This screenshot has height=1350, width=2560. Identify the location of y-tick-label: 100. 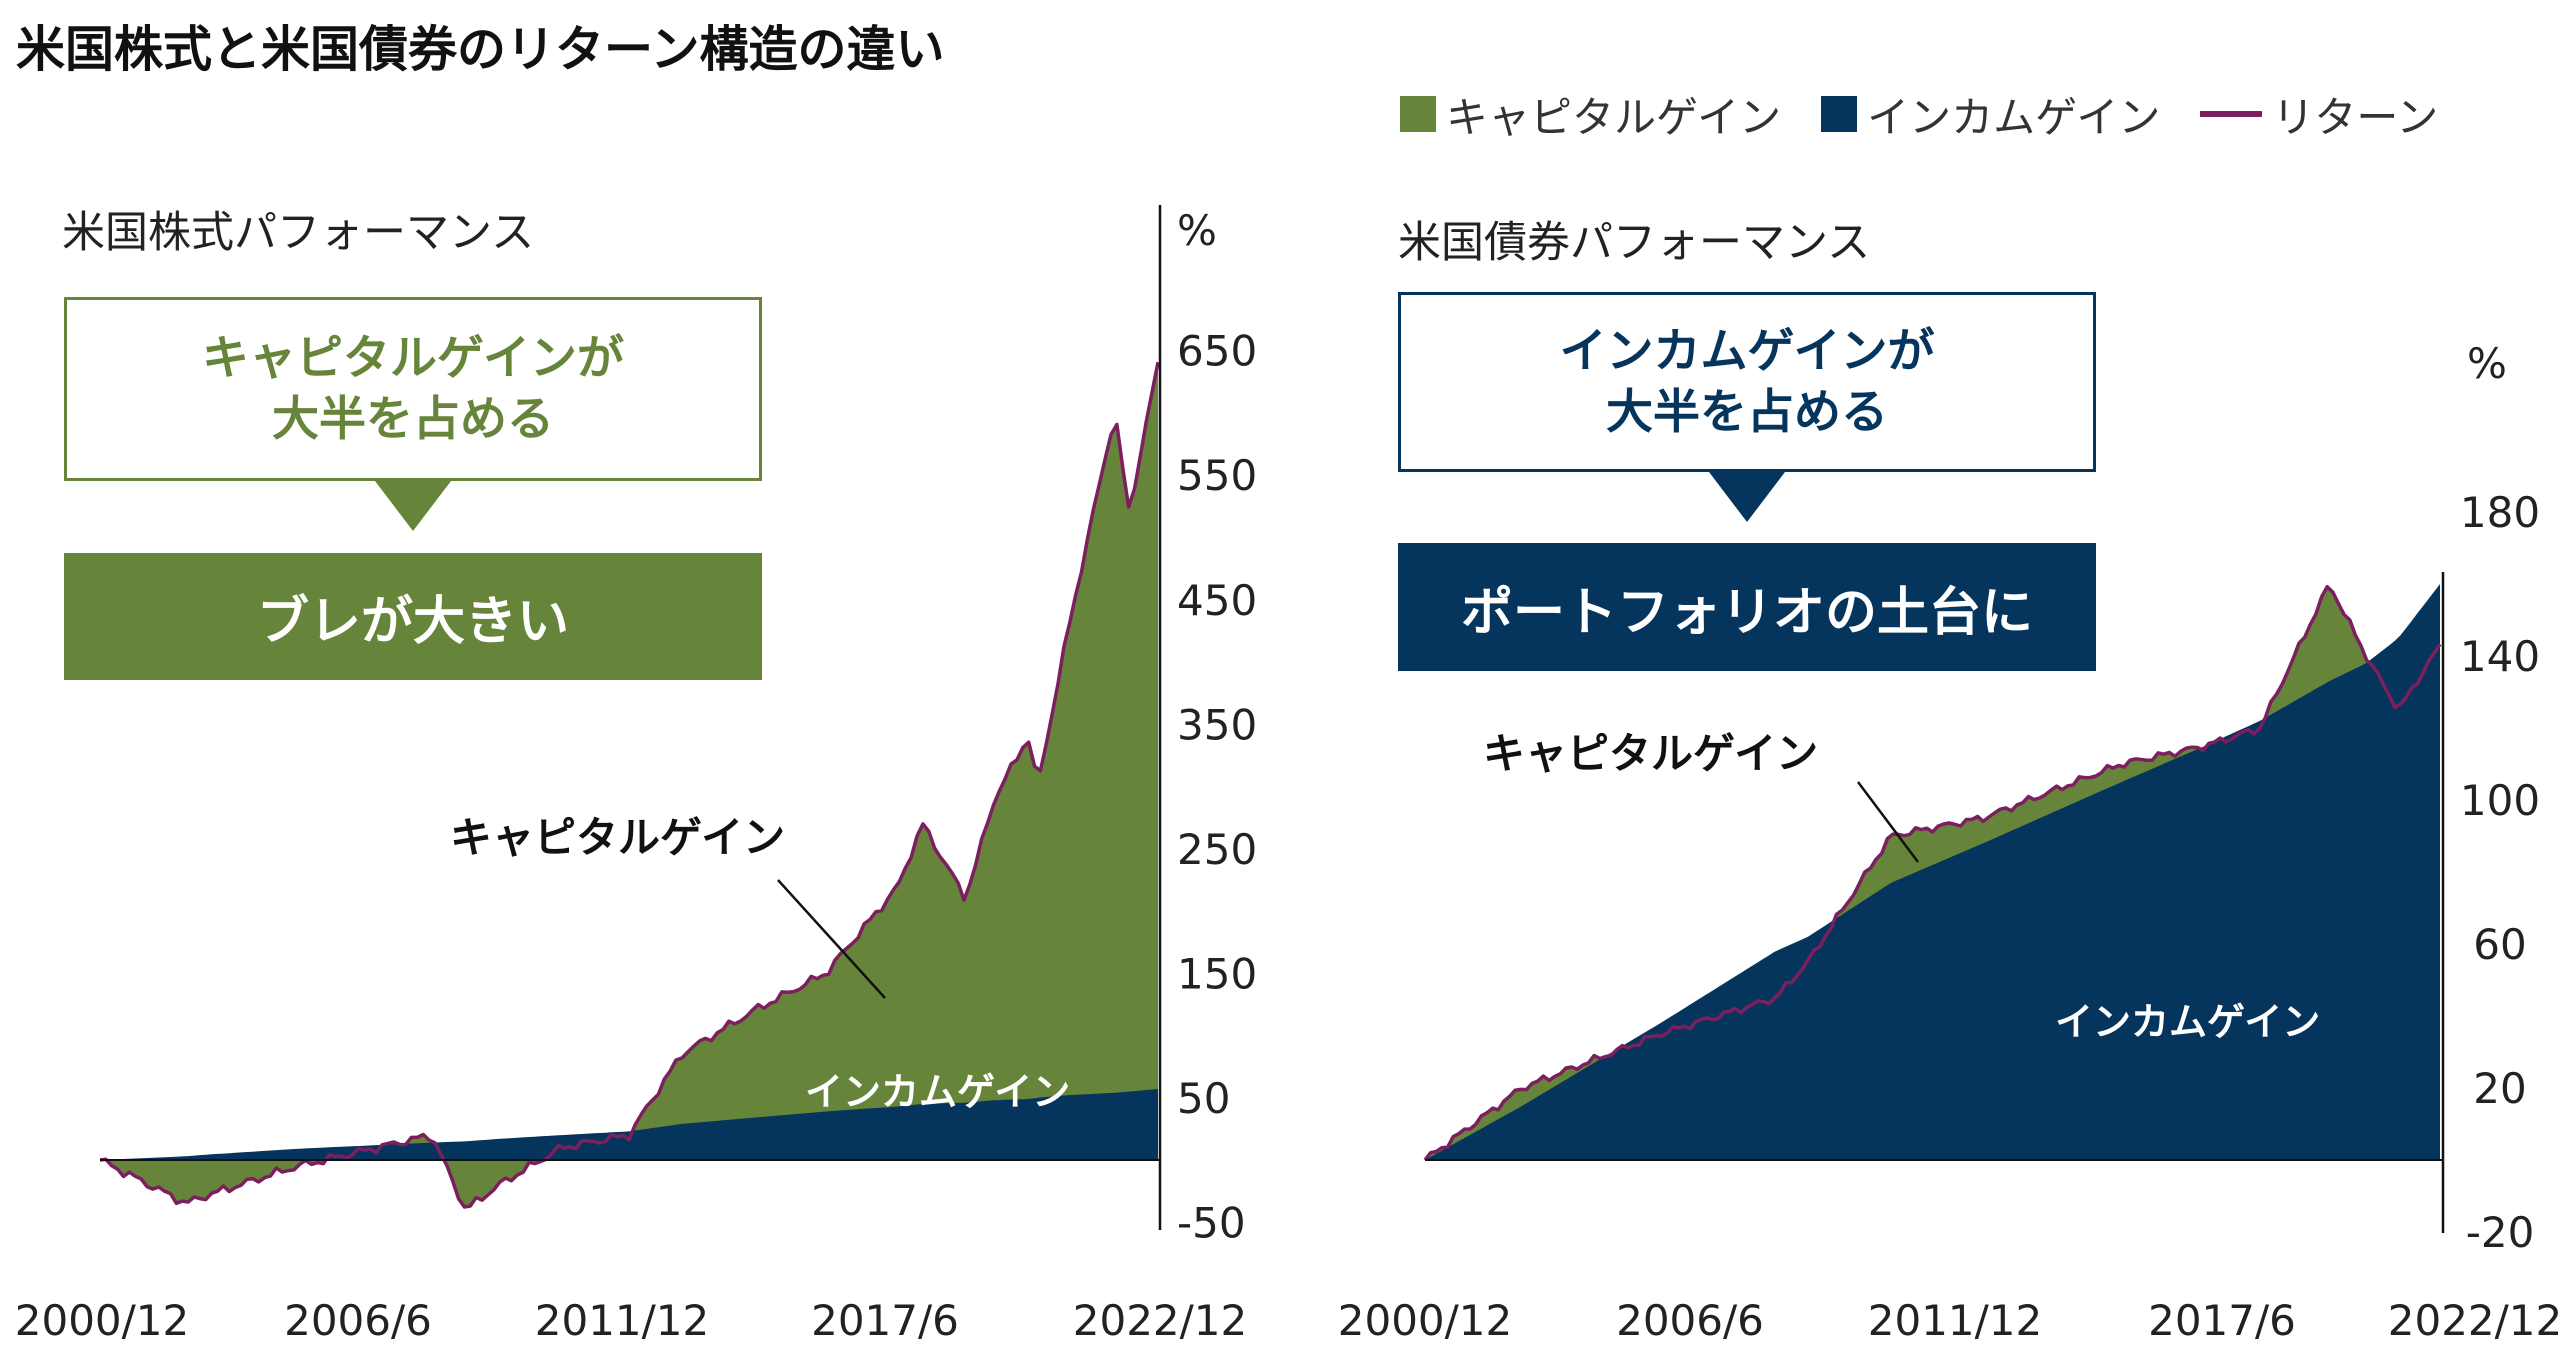
(2500, 800).